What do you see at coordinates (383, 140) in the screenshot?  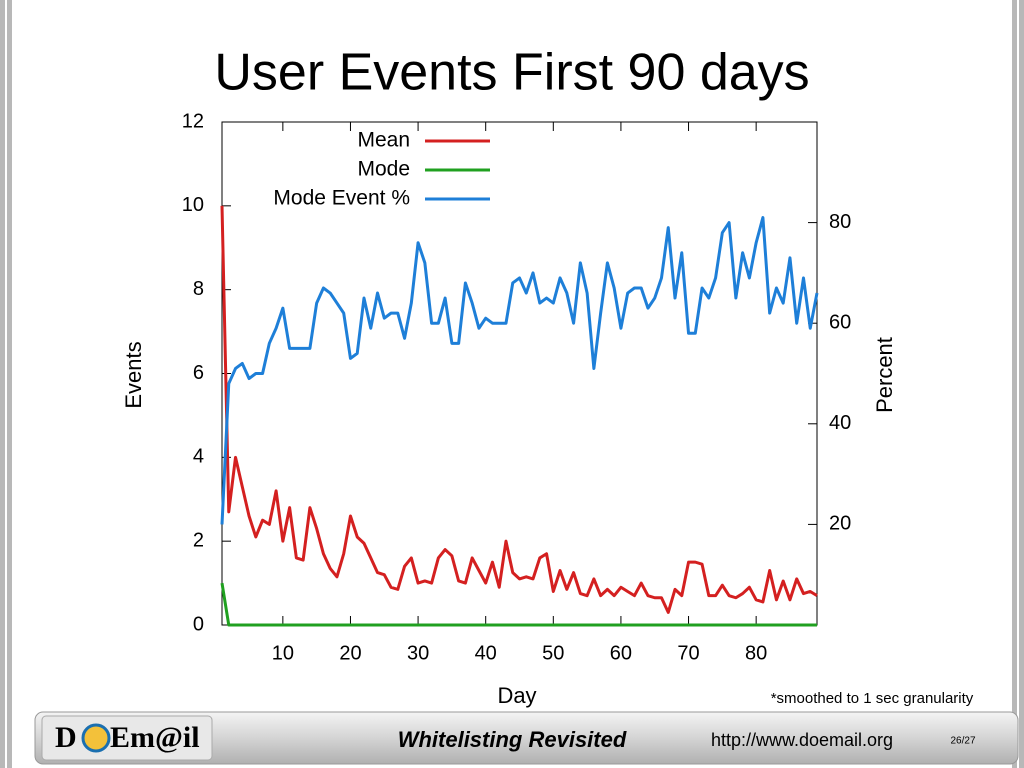 I see `legend-label: Mean` at bounding box center [383, 140].